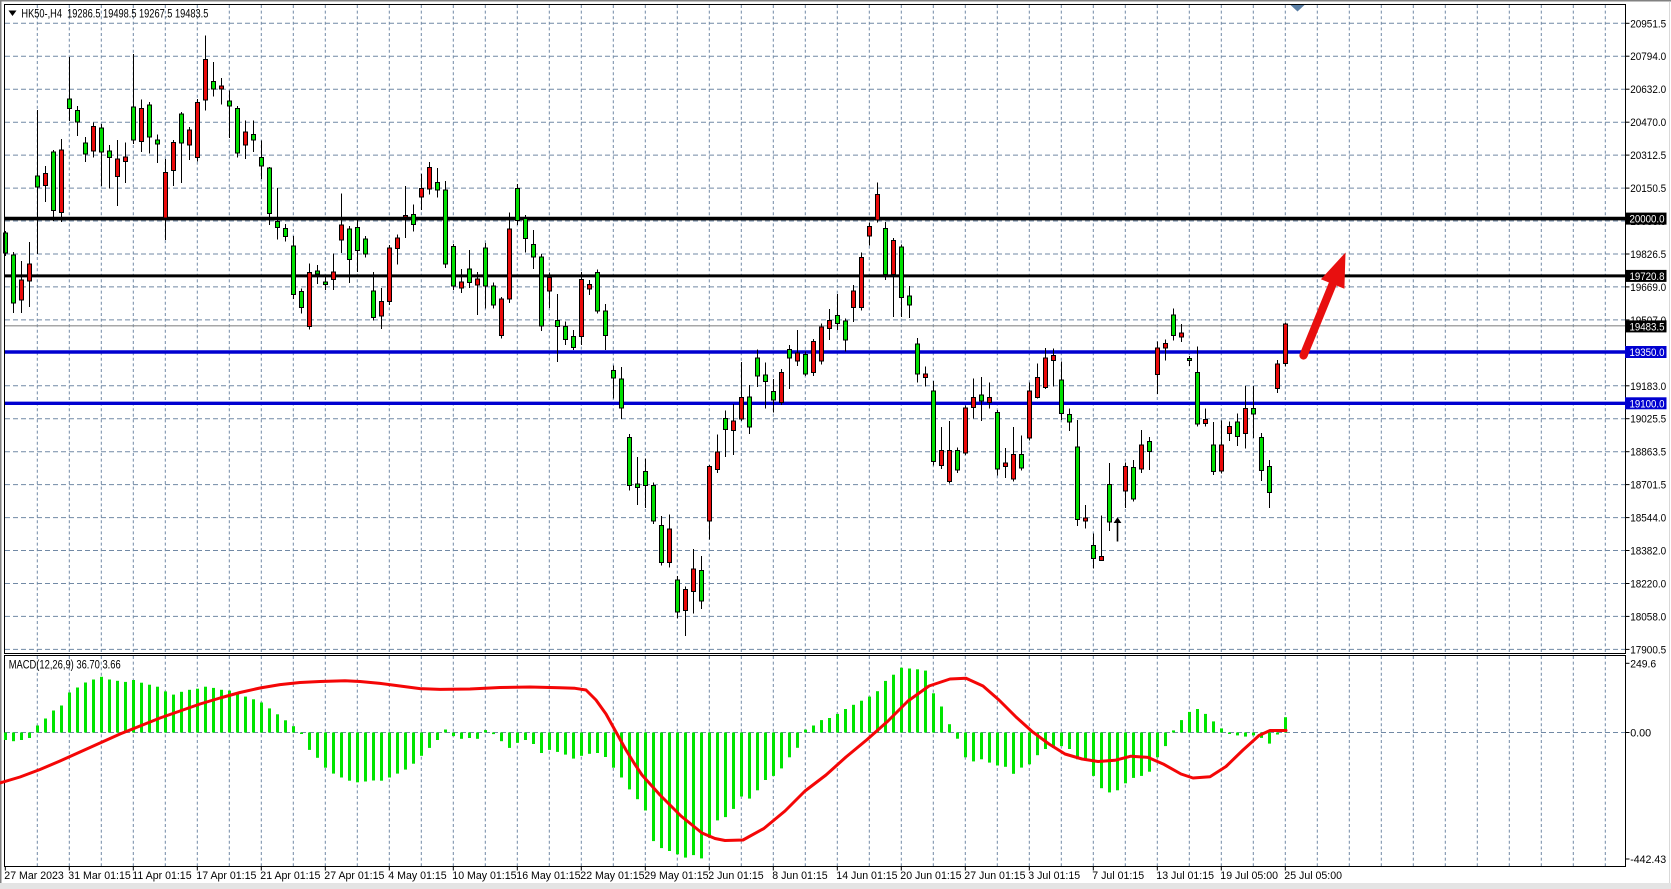  What do you see at coordinates (484, 876) in the screenshot?
I see `svg-text: 10 May 01:15` at bounding box center [484, 876].